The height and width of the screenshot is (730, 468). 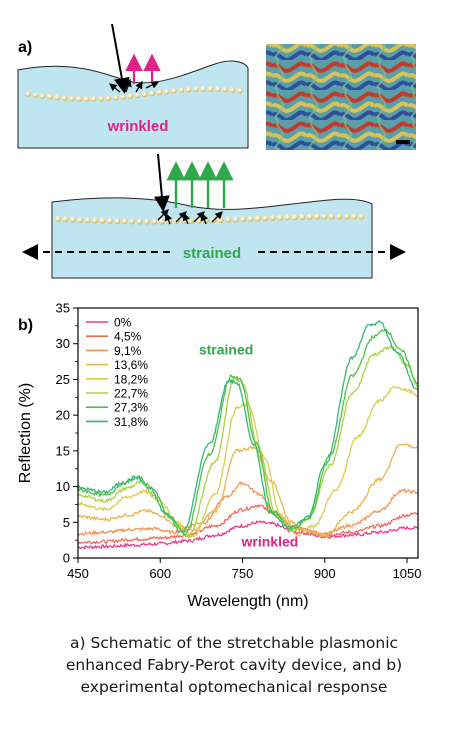 I want to click on wrinkled-device: wrinkled, so click(x=133, y=86).